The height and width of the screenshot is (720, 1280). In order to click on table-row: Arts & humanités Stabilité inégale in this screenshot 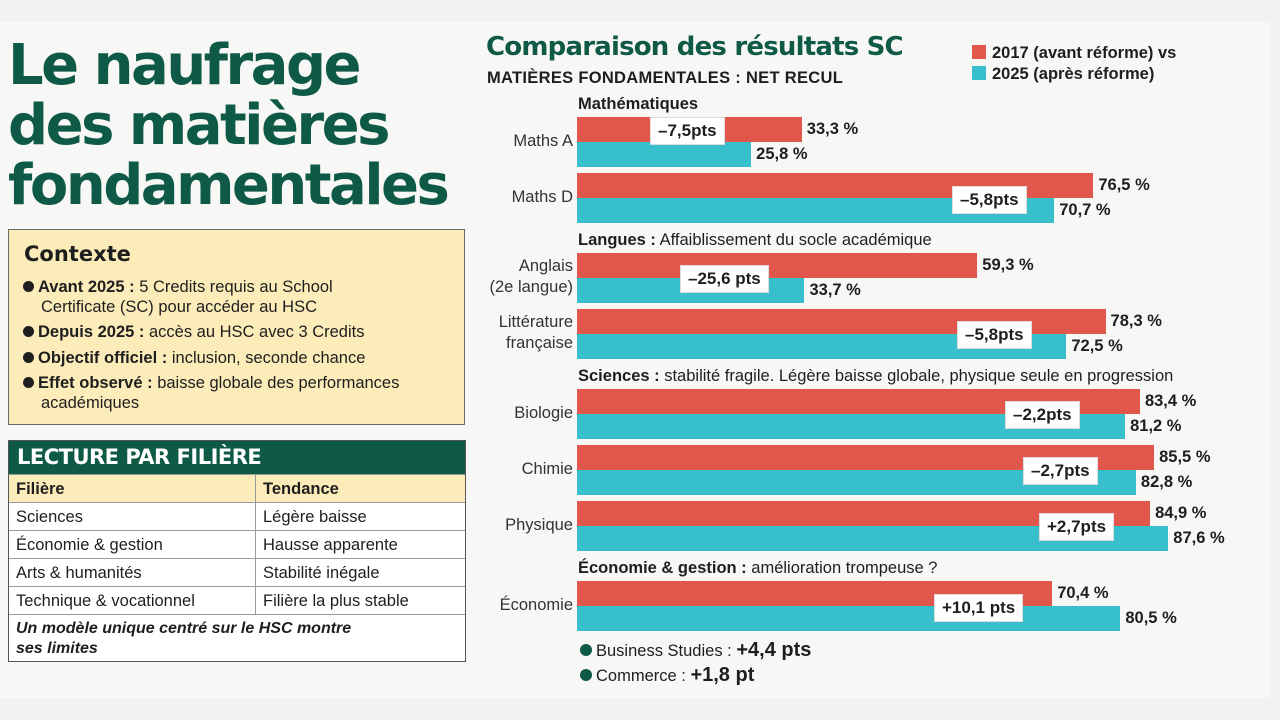, I will do `click(237, 572)`.